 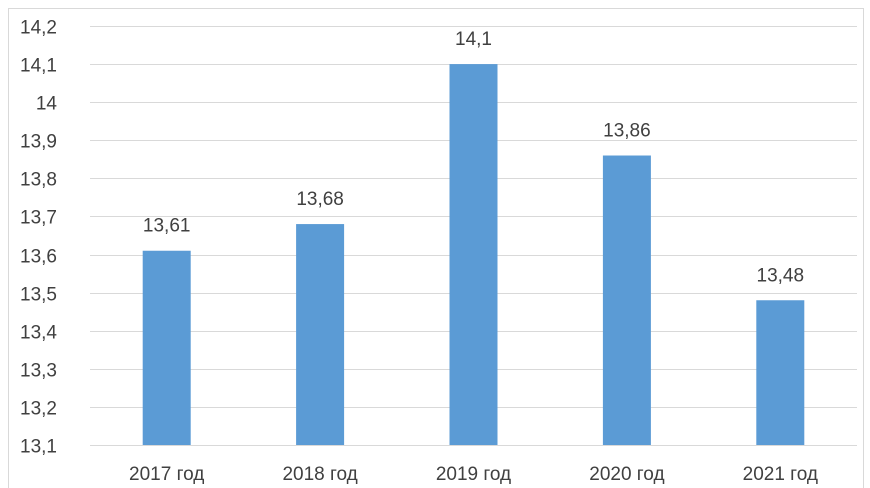 I want to click on y-tick-label: 13,7, so click(x=38, y=218).